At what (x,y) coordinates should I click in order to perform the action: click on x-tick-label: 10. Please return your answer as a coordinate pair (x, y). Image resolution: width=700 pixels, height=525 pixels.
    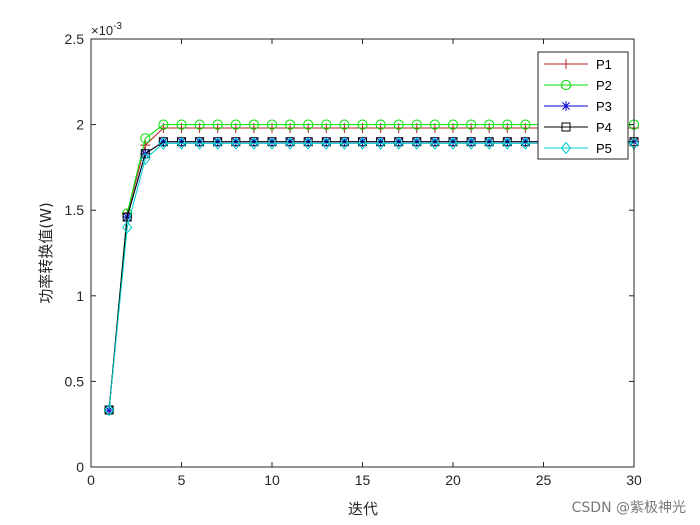
    Looking at the image, I should click on (272, 480).